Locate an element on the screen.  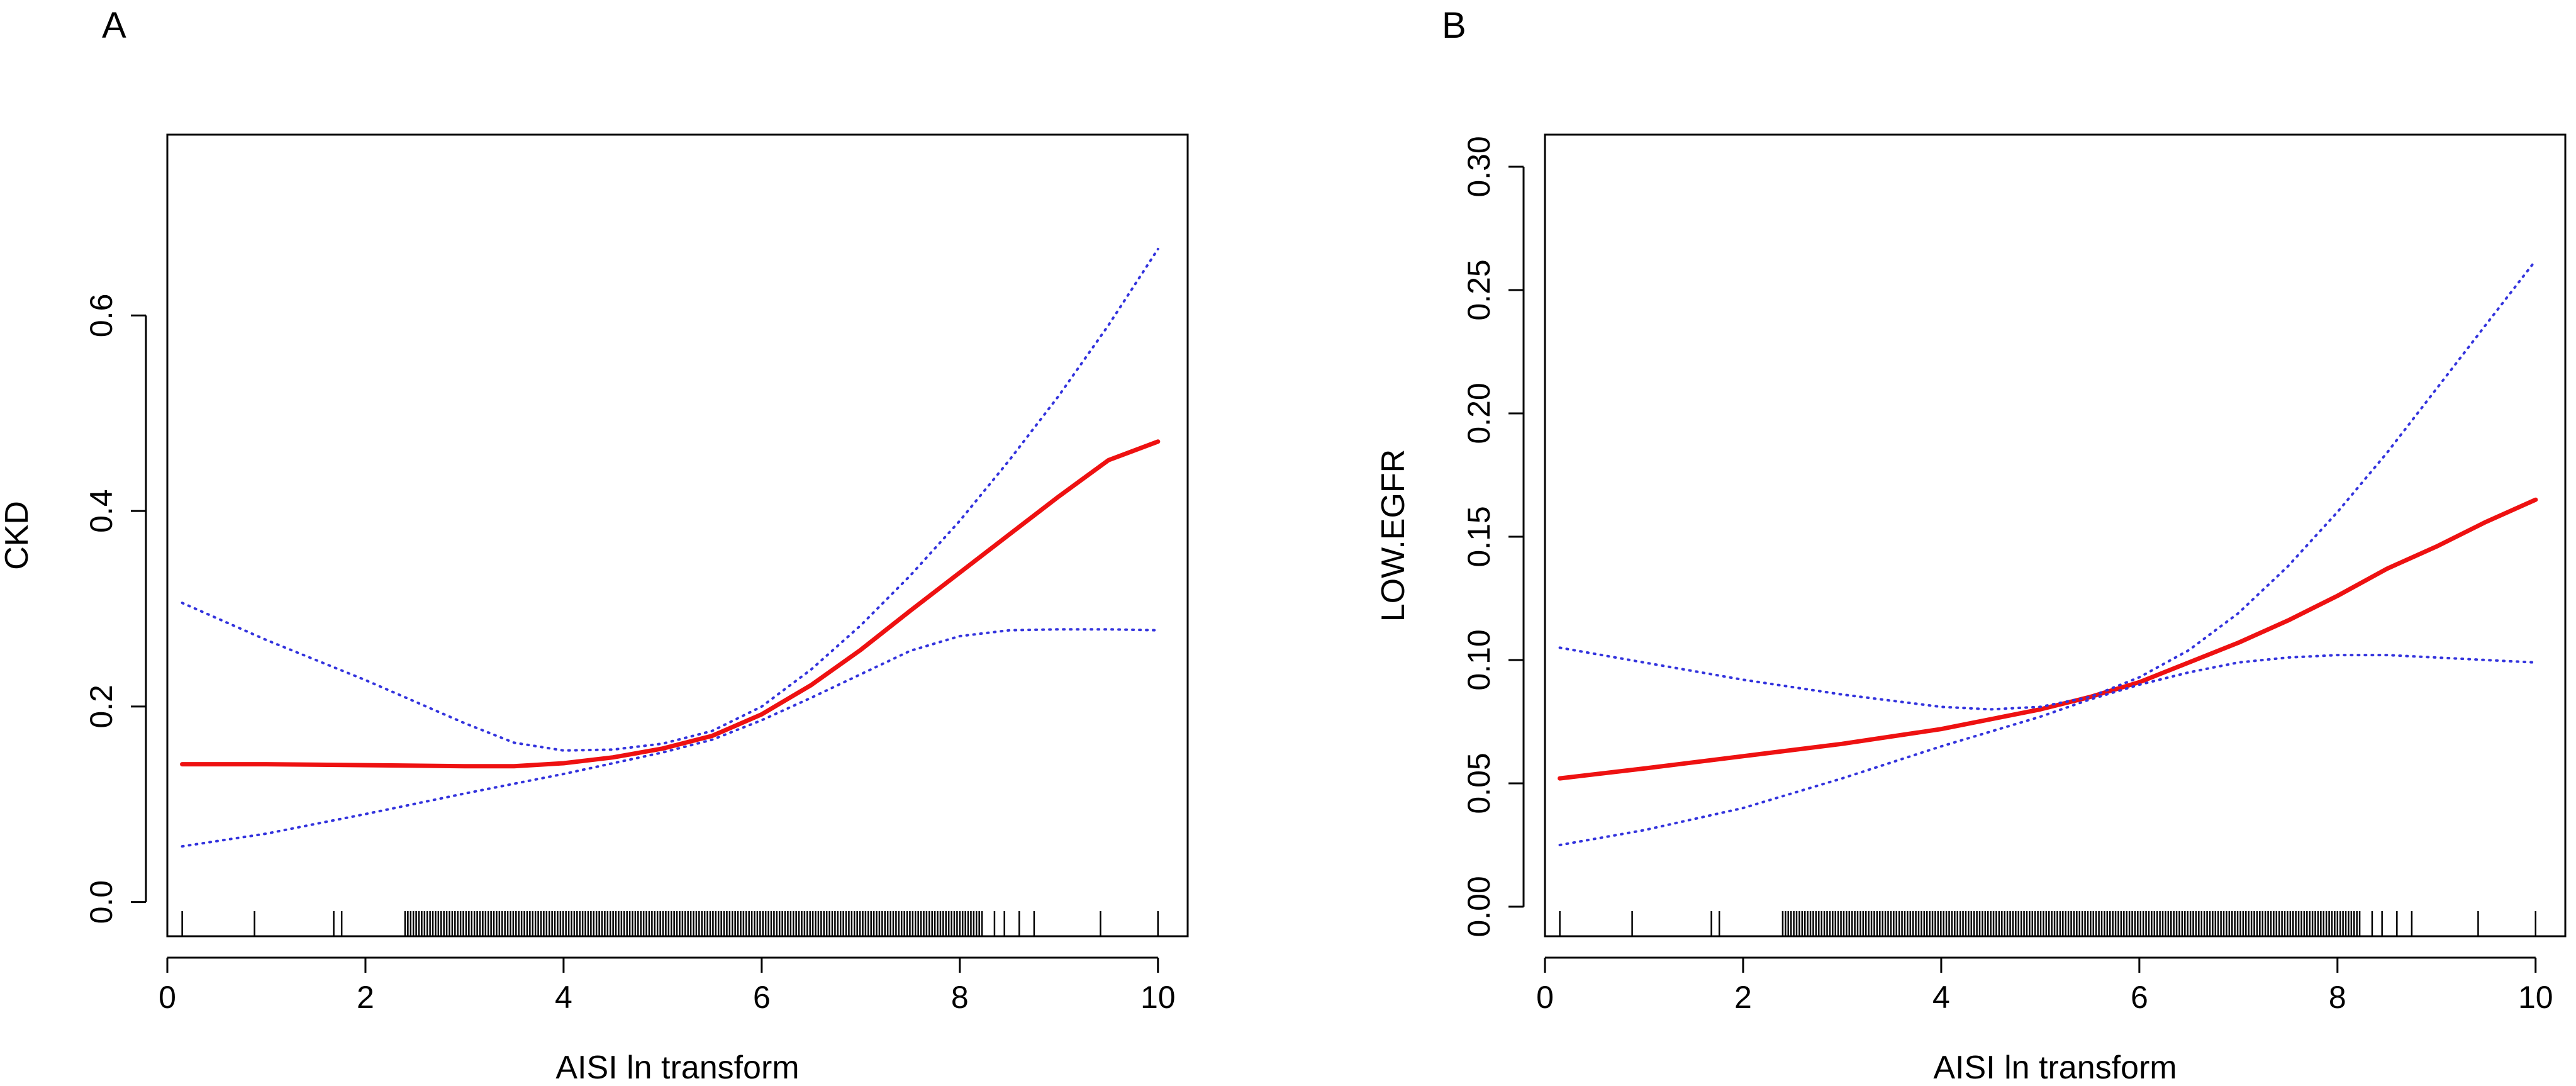
panel-b-letter: B is located at coordinates (1454, 25).